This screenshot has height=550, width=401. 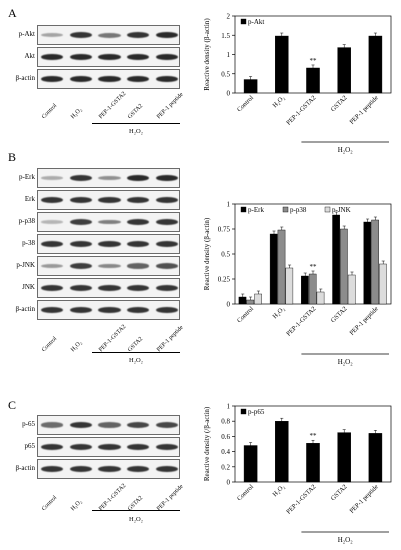 What do you see at coordinates (207, 253) in the screenshot?
I see `y-axis-label: Reactive density (β-actin)` at bounding box center [207, 253].